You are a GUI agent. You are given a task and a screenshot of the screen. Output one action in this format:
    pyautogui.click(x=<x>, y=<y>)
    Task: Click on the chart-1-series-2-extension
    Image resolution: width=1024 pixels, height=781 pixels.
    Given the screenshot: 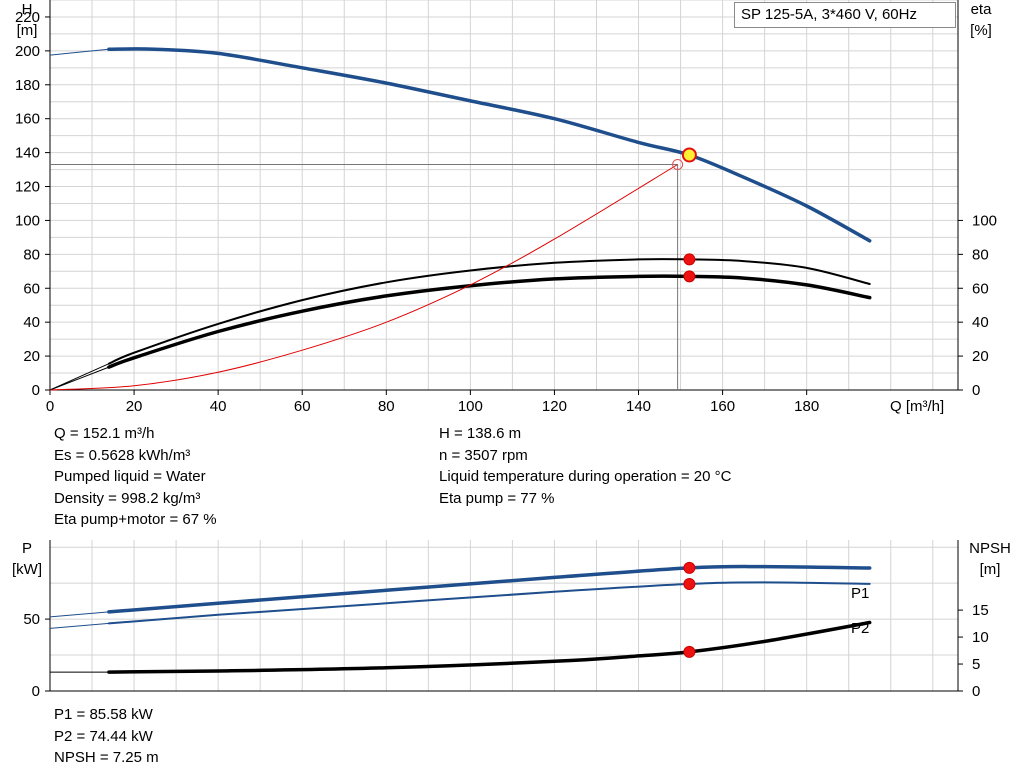 What is the action you would take?
    pyautogui.click(x=79, y=378)
    